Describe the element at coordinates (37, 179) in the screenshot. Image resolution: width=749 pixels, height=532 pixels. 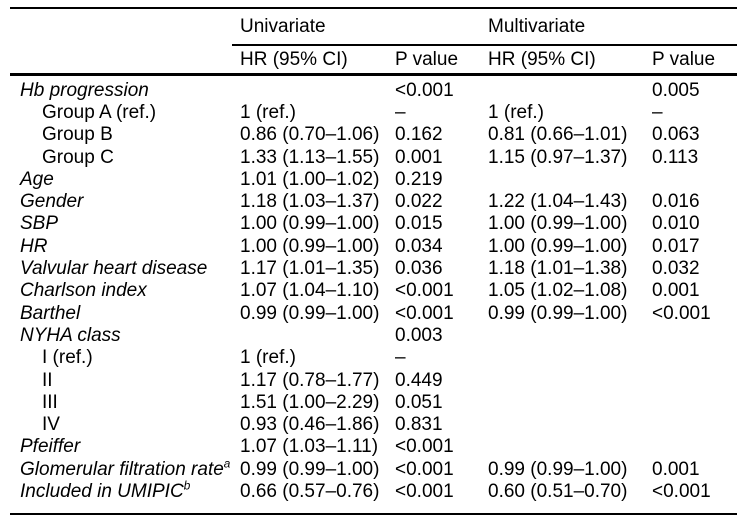
I see `row-label-text: Age` at that location.